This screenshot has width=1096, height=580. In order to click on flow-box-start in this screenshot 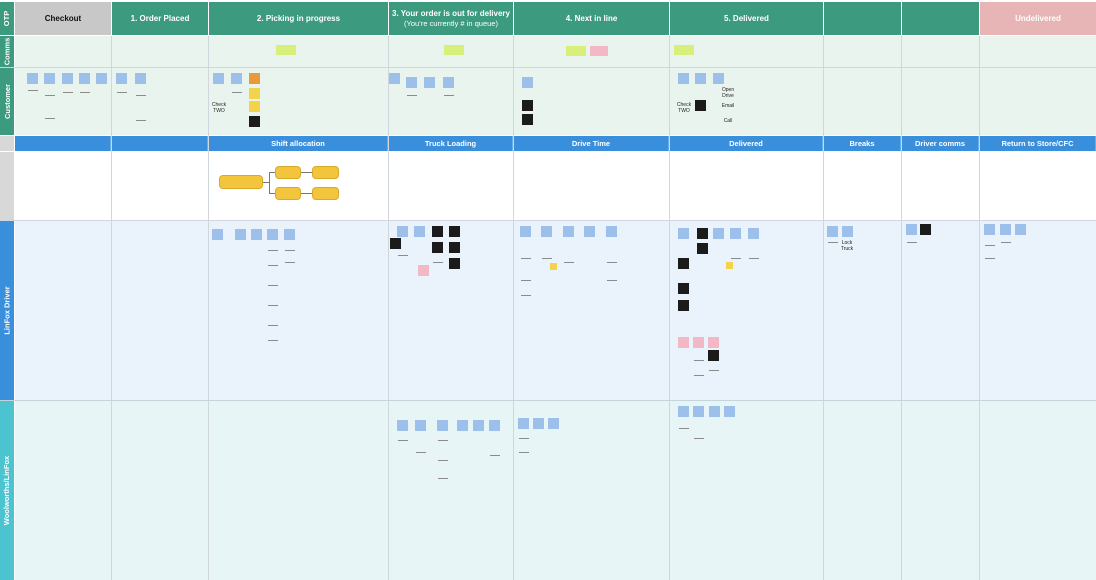, I will do `click(241, 182)`.